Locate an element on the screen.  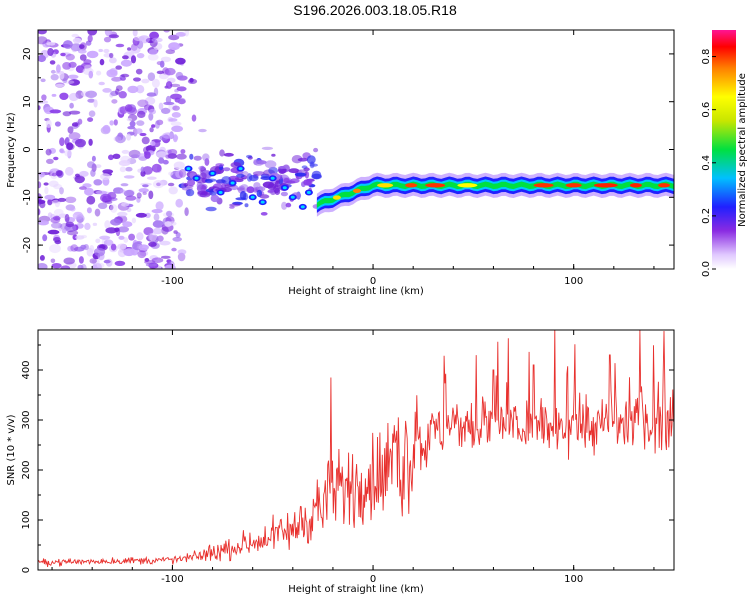
y-tick-label: 100 is located at coordinates (26, 519).